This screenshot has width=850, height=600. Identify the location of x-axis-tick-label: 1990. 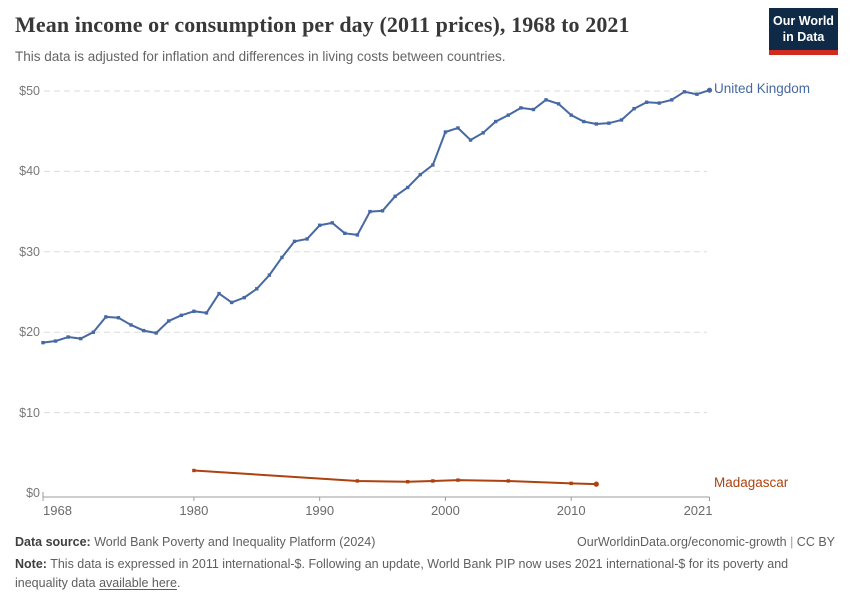
(320, 510).